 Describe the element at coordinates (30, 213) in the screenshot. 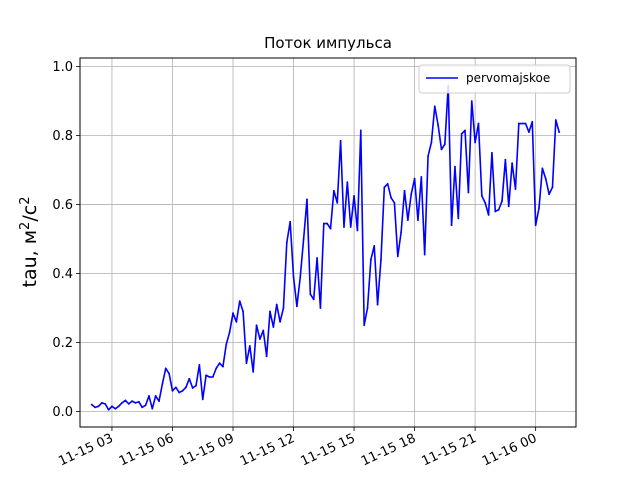

I see `y-axis-label-mid: /с` at that location.